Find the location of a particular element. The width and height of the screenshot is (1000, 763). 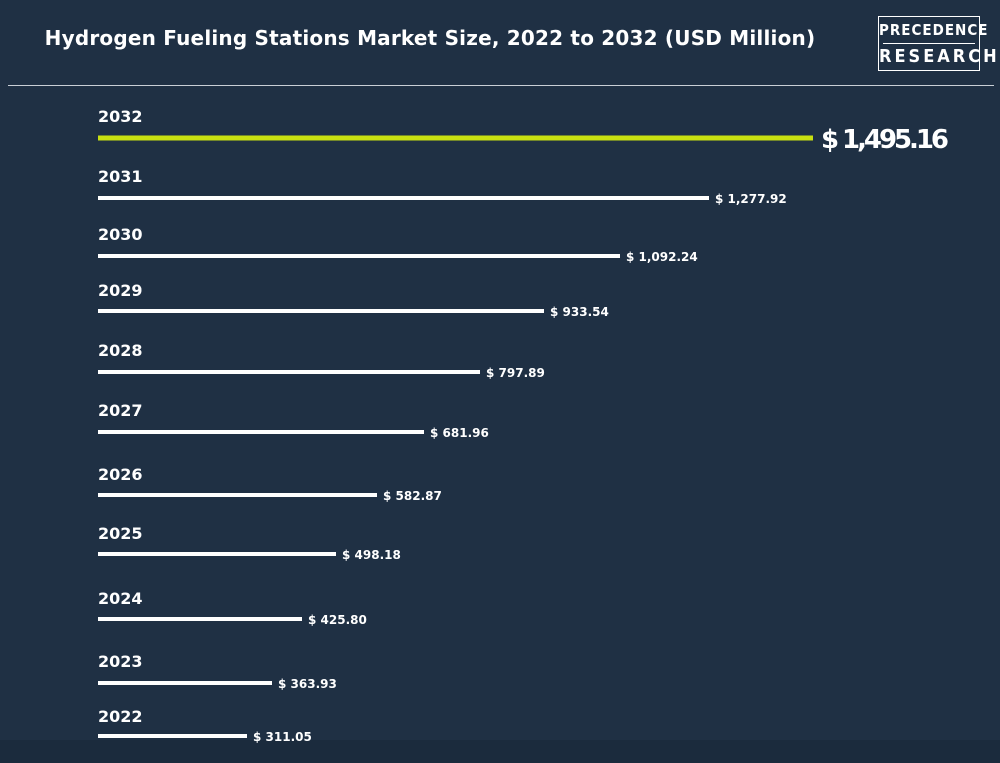

value-label-2026: $ 582.87 is located at coordinates (412, 496).